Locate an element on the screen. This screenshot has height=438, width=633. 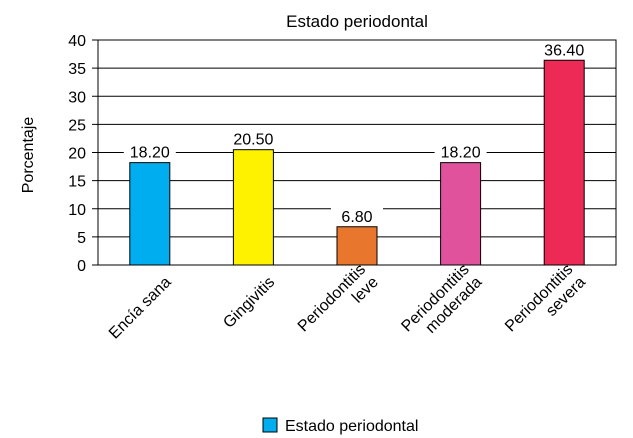
x-tick-label: Encía sana is located at coordinates (140, 308).